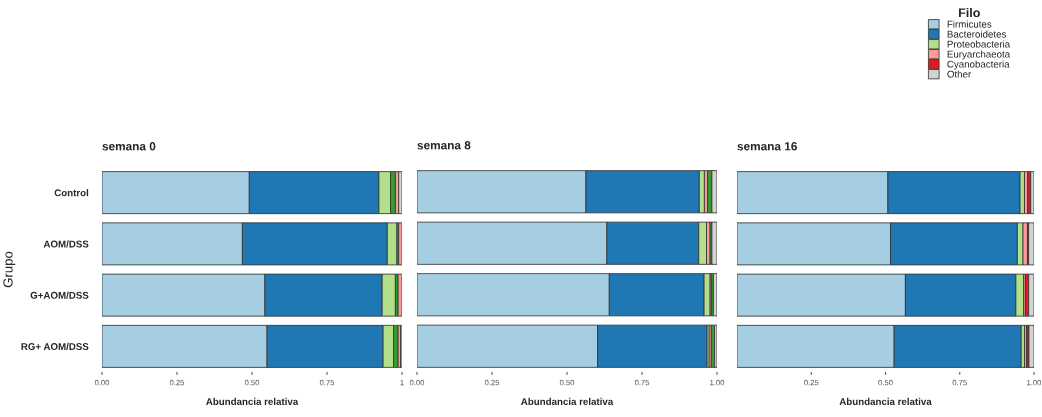  I want to click on legend-title: Filo, so click(969, 12).